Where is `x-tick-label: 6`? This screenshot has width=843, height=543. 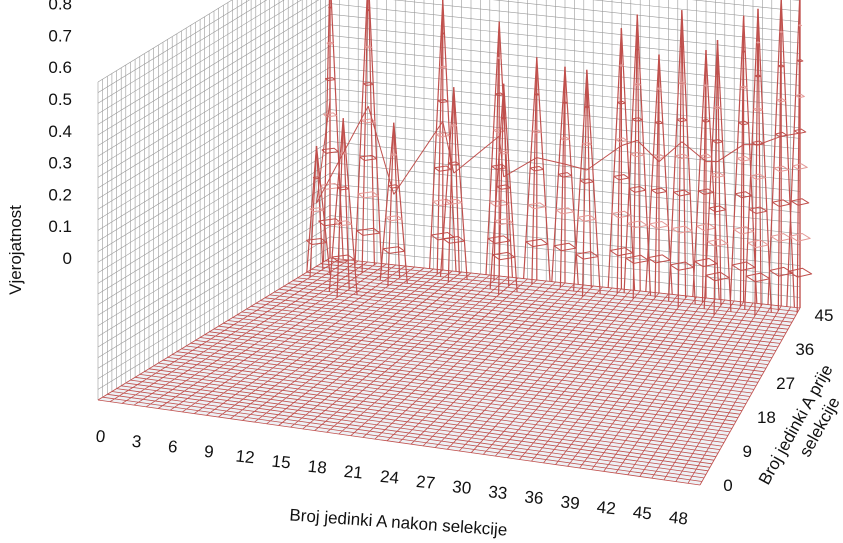 x-tick-label: 6 is located at coordinates (172, 447).